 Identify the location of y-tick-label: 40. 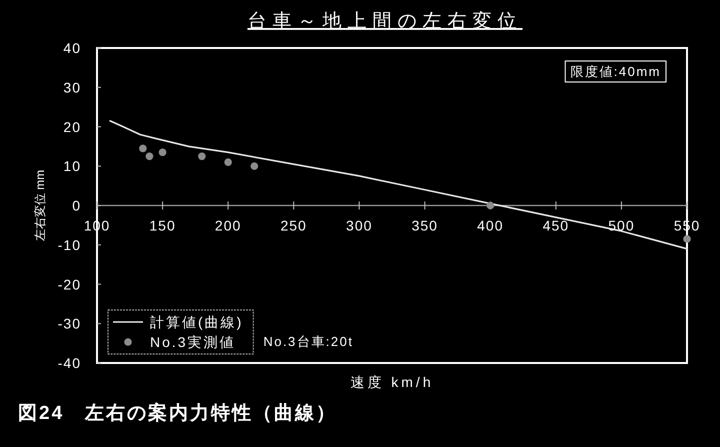
(72, 48).